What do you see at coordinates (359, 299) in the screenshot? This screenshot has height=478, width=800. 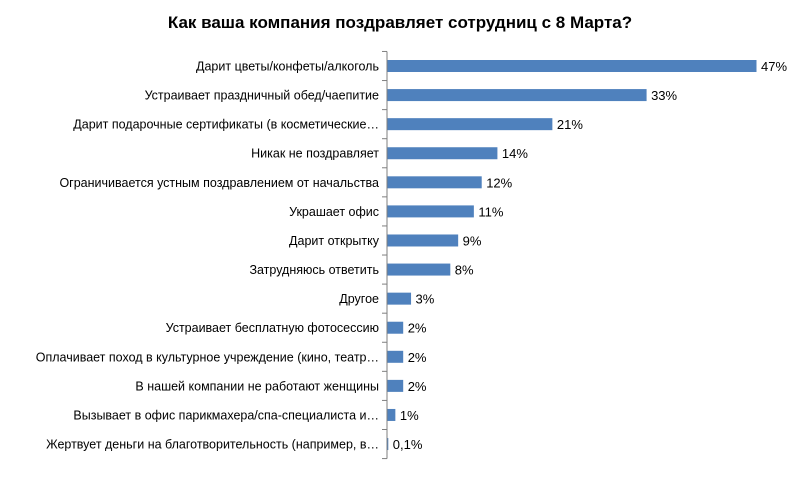 I see `category-label: Другое` at bounding box center [359, 299].